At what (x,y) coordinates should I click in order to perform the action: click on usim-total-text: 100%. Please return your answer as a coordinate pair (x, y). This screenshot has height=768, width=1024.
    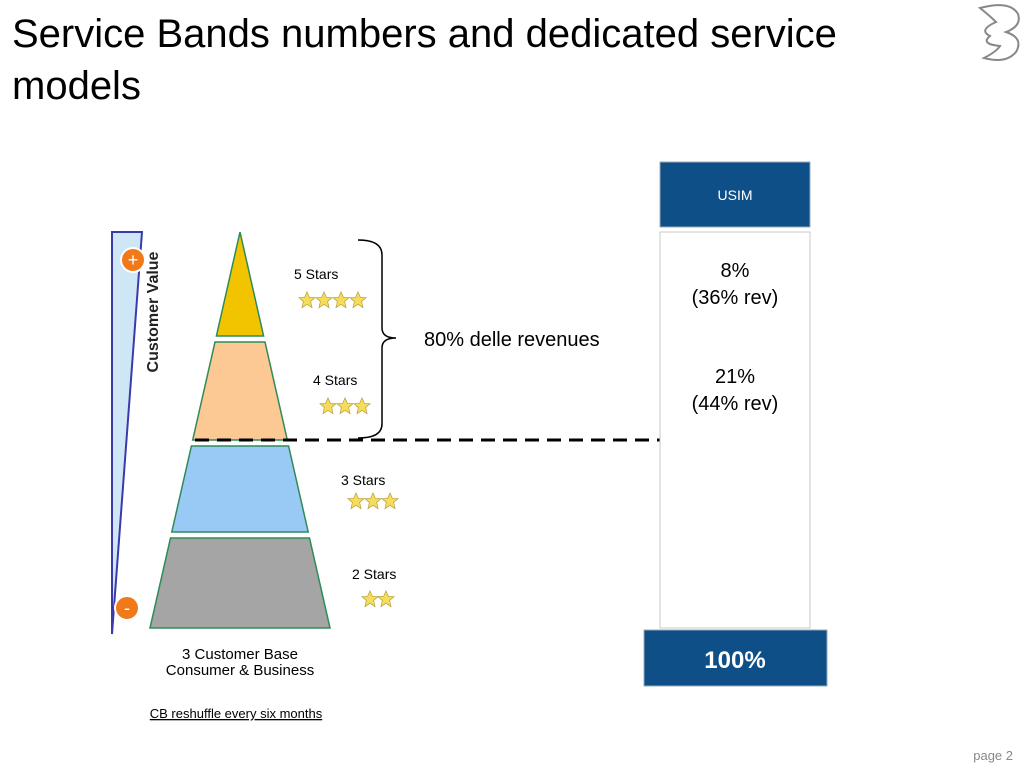
    Looking at the image, I should click on (734, 660).